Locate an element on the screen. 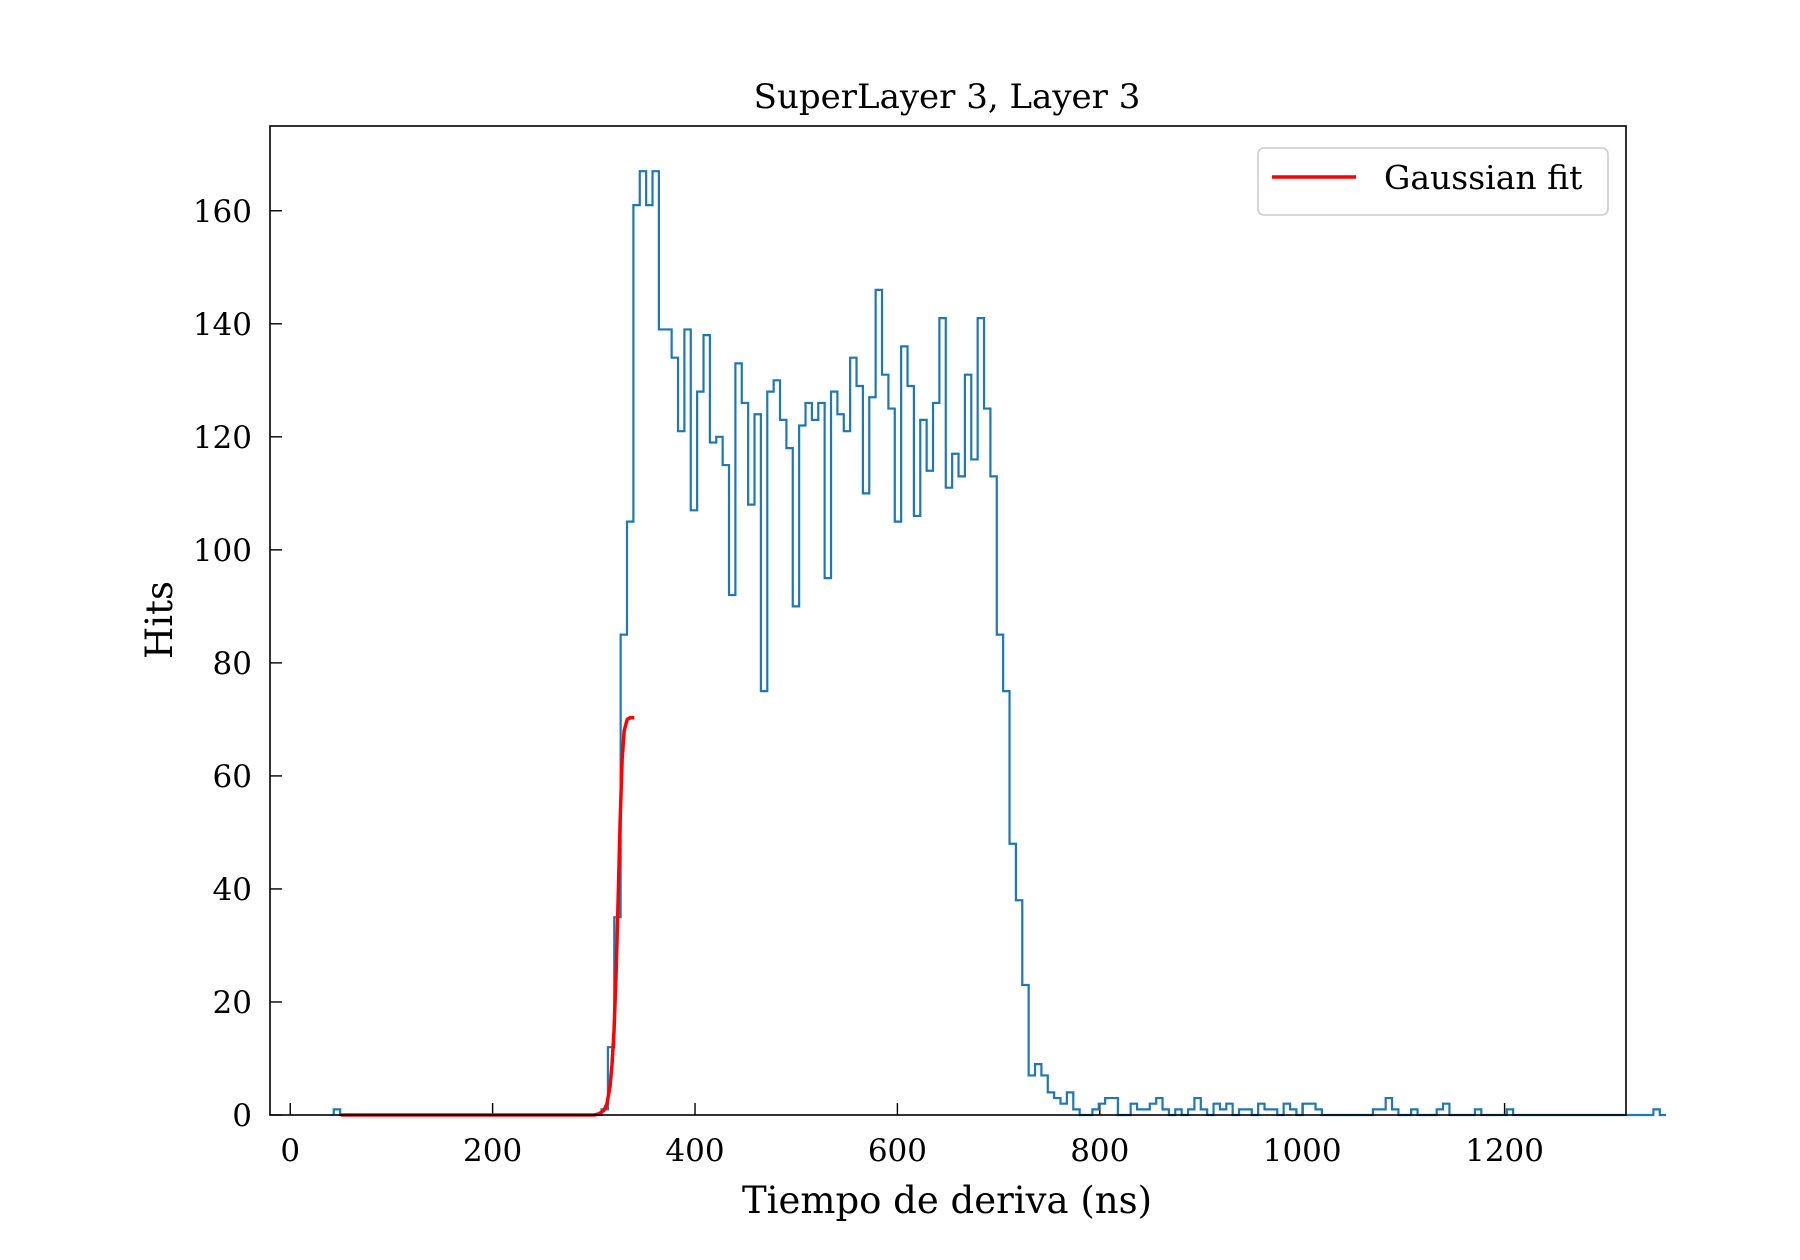 The image size is (1800, 1260). chart-title: SuperLayer 3, Layer 3 is located at coordinates (947, 97).